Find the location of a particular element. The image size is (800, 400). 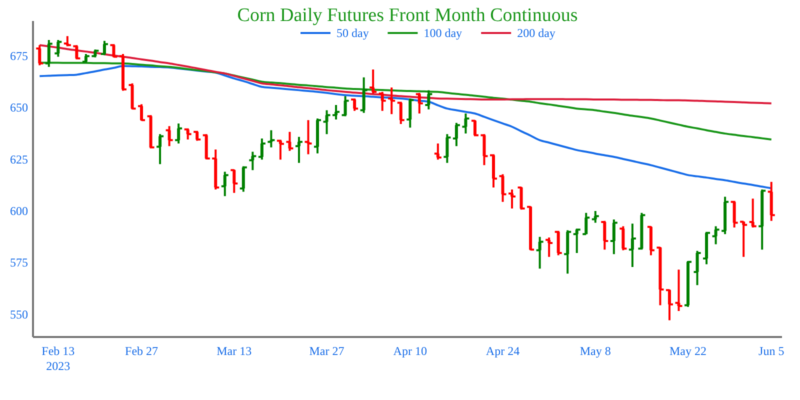

y-tick-label: 625 is located at coordinates (19, 159).